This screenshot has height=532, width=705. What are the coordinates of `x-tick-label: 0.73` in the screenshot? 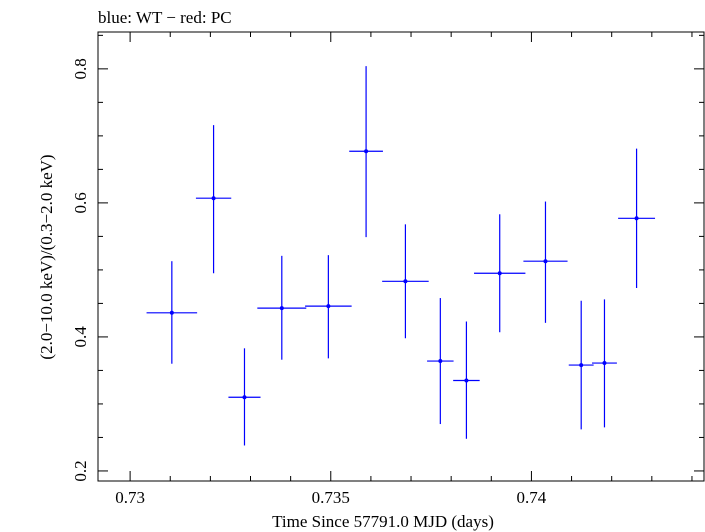 It's located at (130, 497).